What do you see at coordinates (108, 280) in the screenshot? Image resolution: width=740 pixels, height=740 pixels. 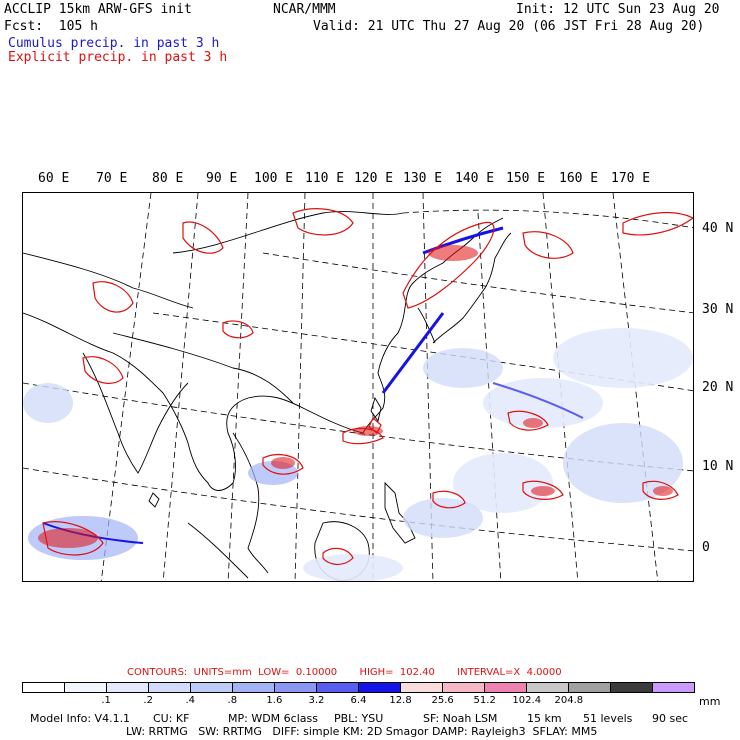 I see `central-asia-border` at bounding box center [108, 280].